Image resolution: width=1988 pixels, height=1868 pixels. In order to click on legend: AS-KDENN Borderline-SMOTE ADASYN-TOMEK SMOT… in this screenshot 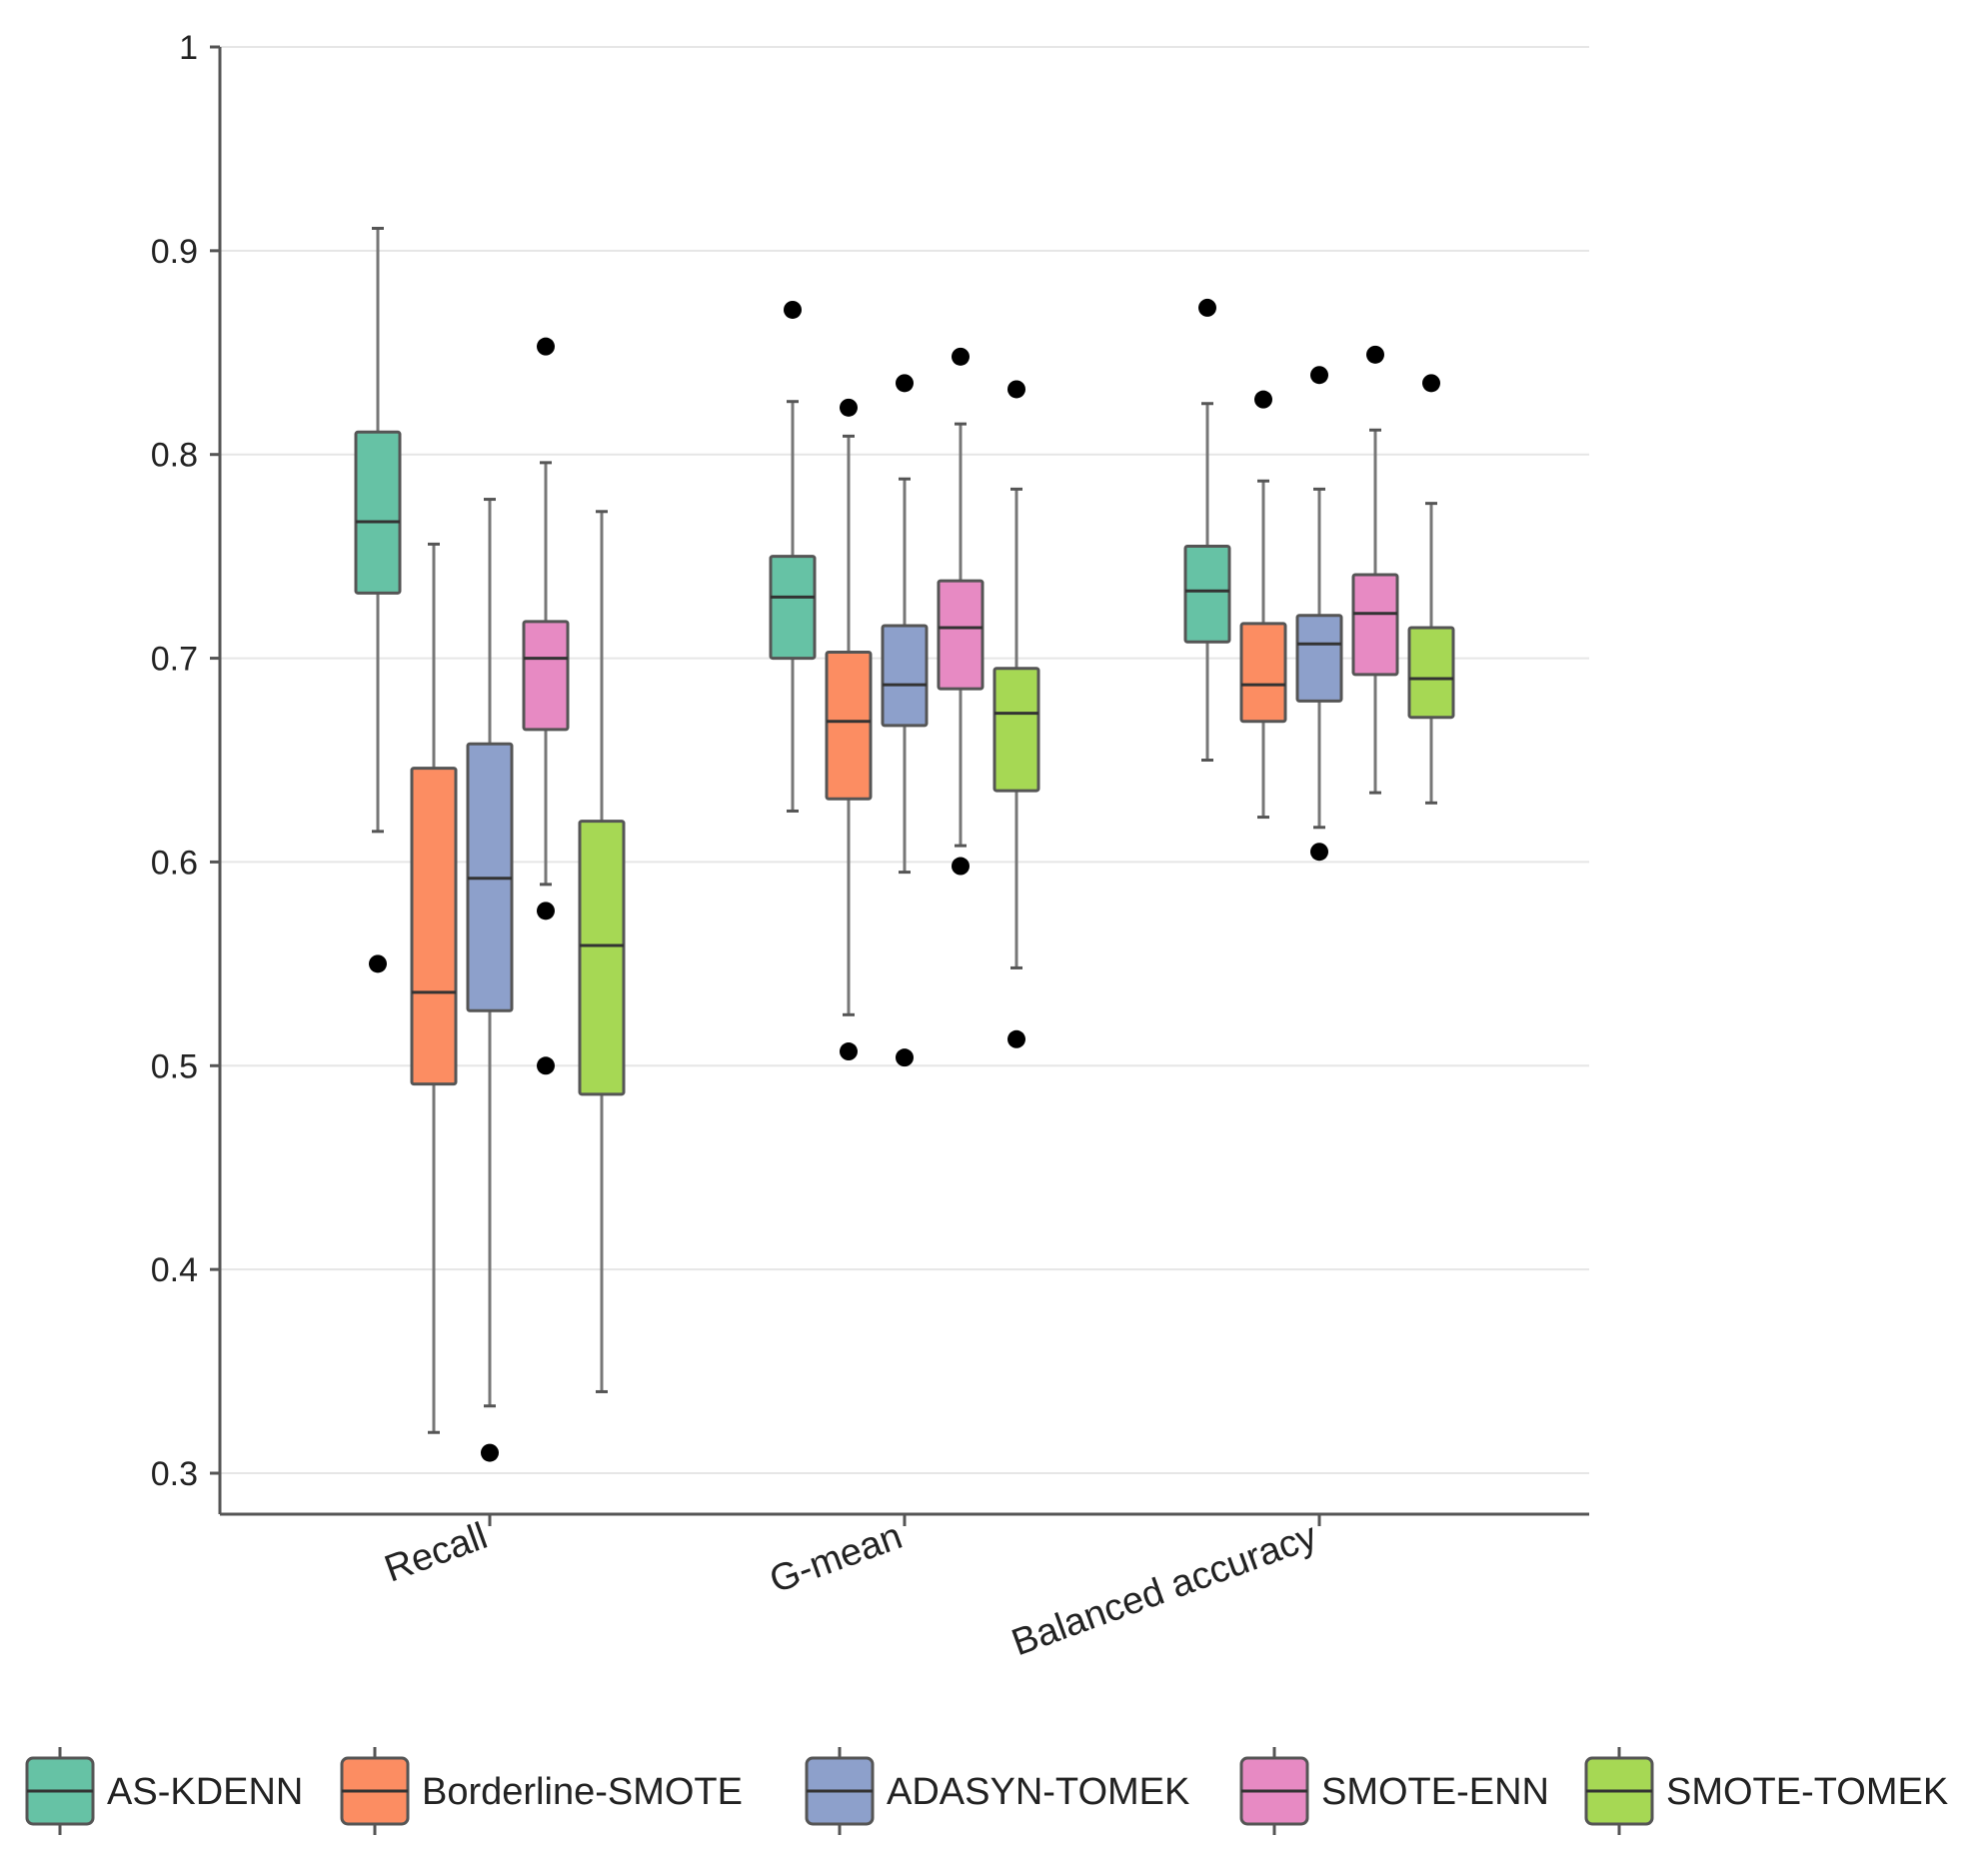, I will do `click(986, 1791)`.